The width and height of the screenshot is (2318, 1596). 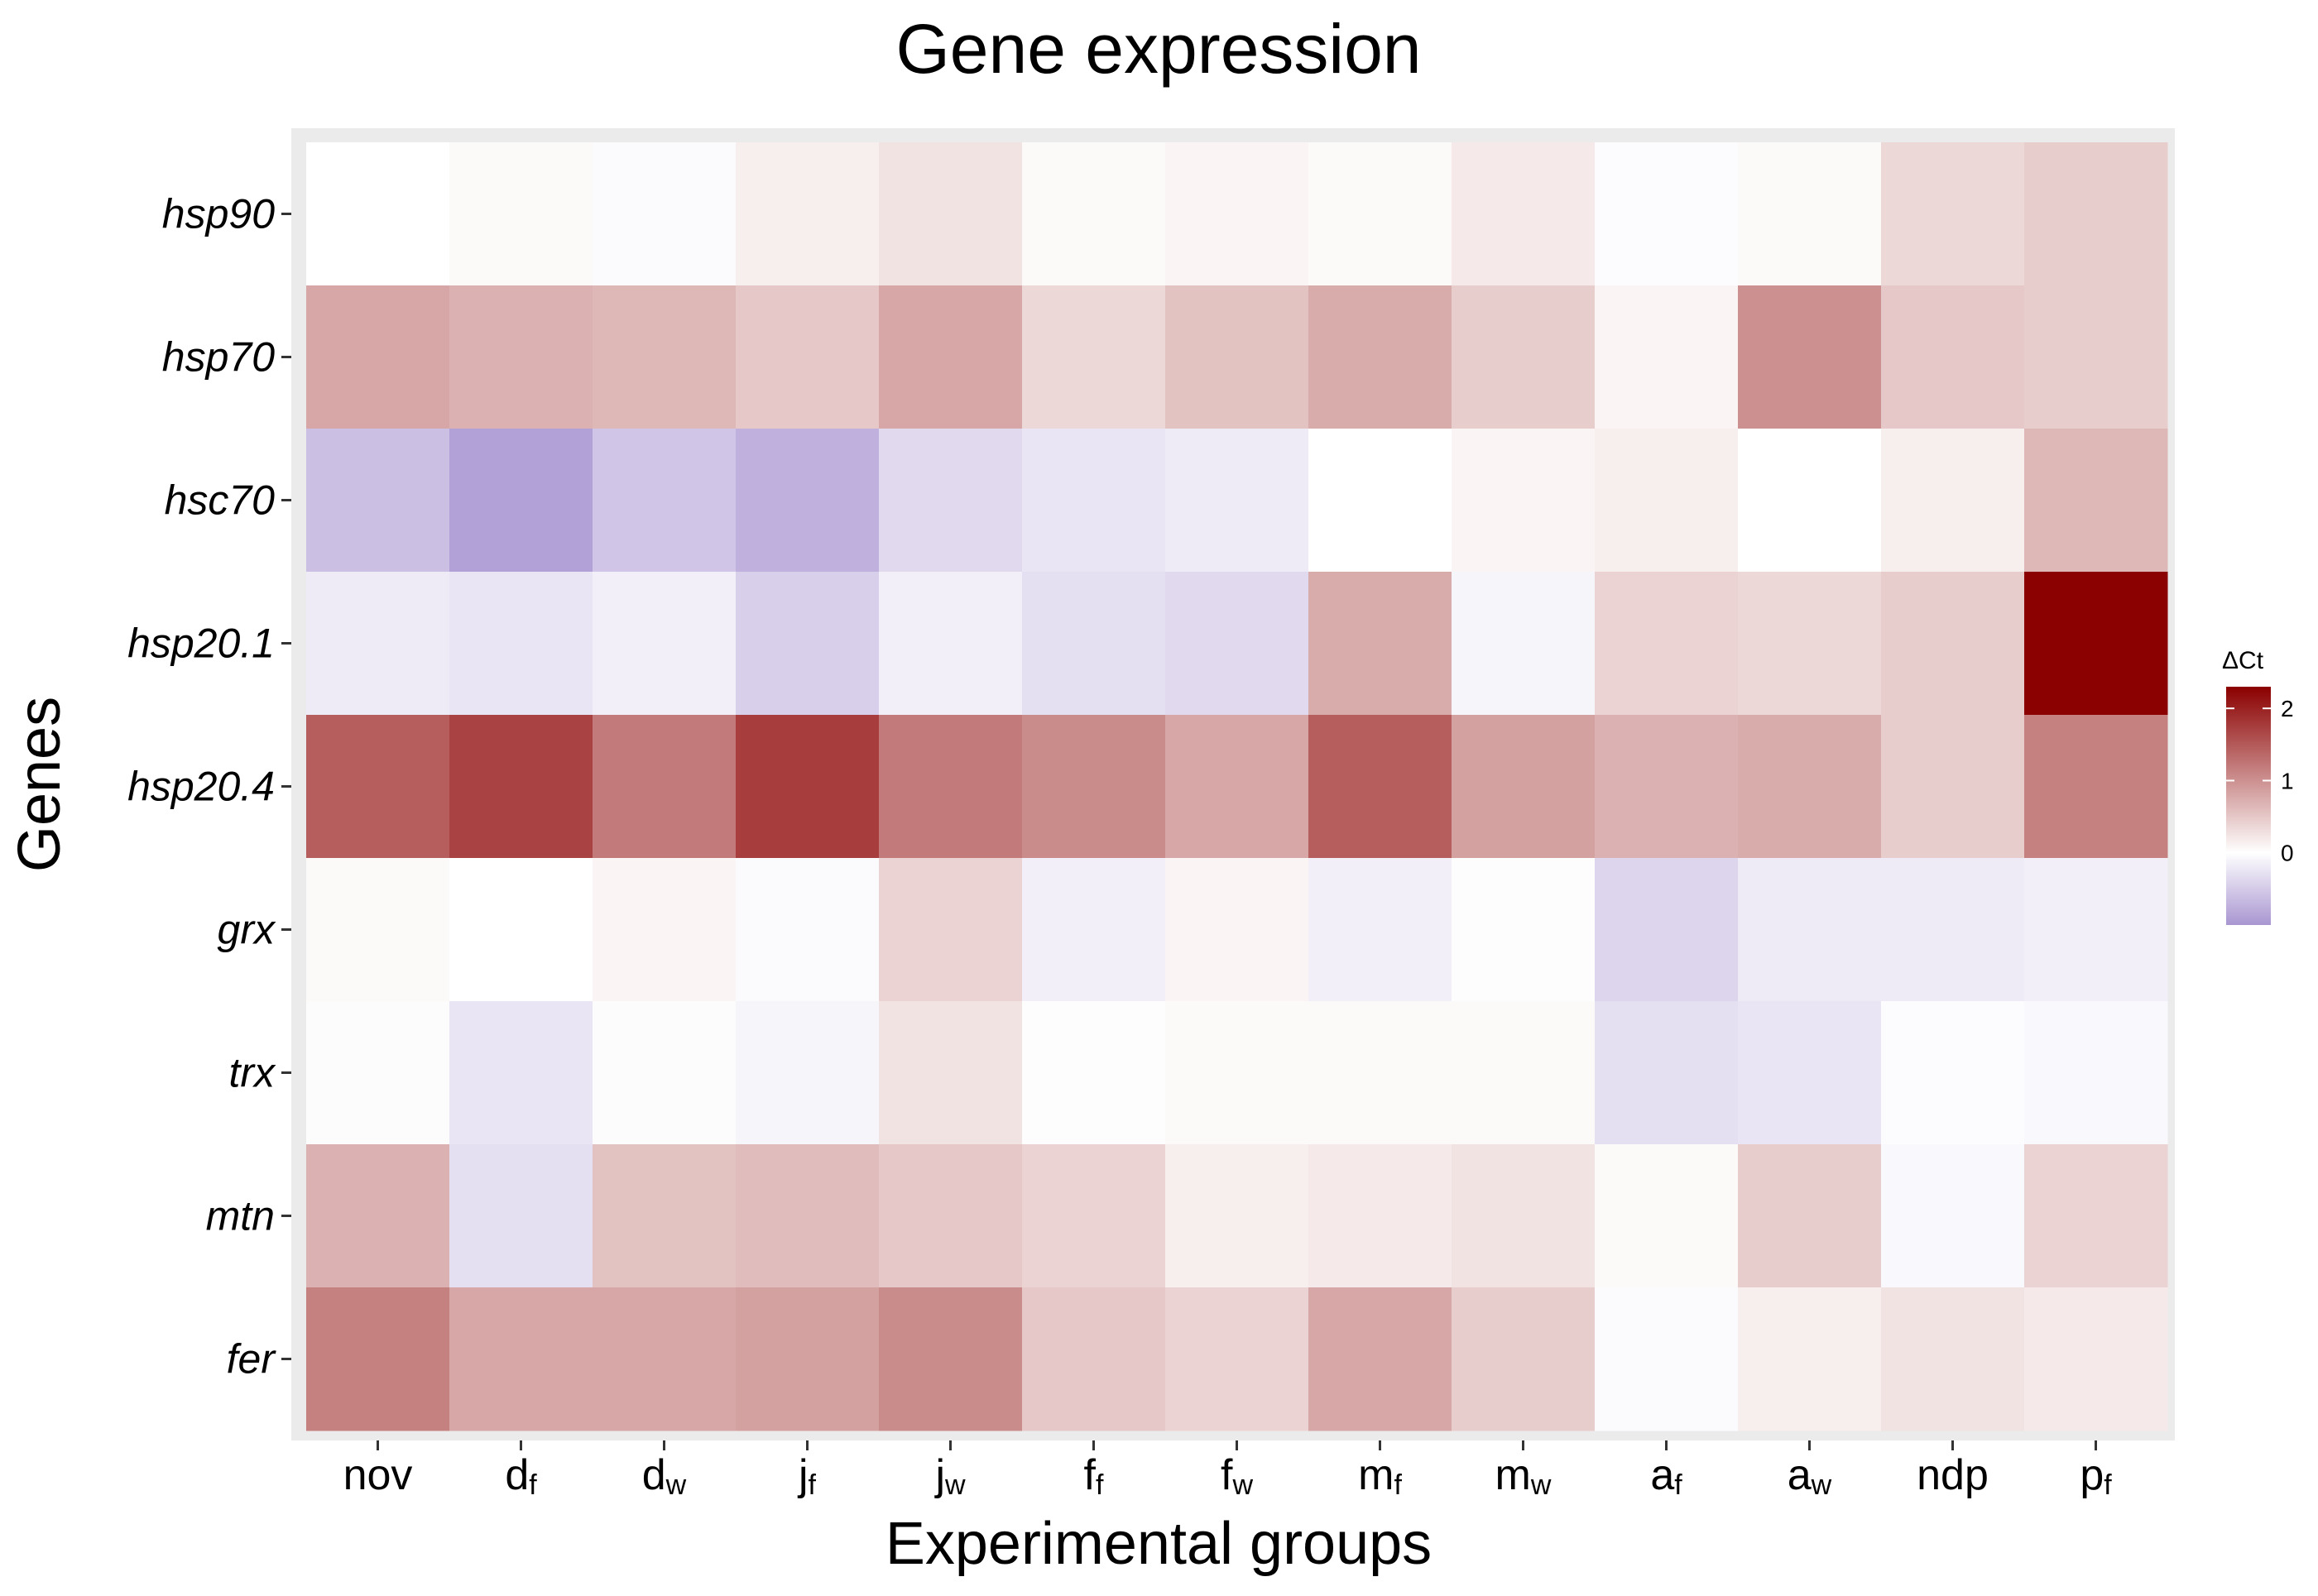 I want to click on x-tick-label: df, so click(x=521, y=1476).